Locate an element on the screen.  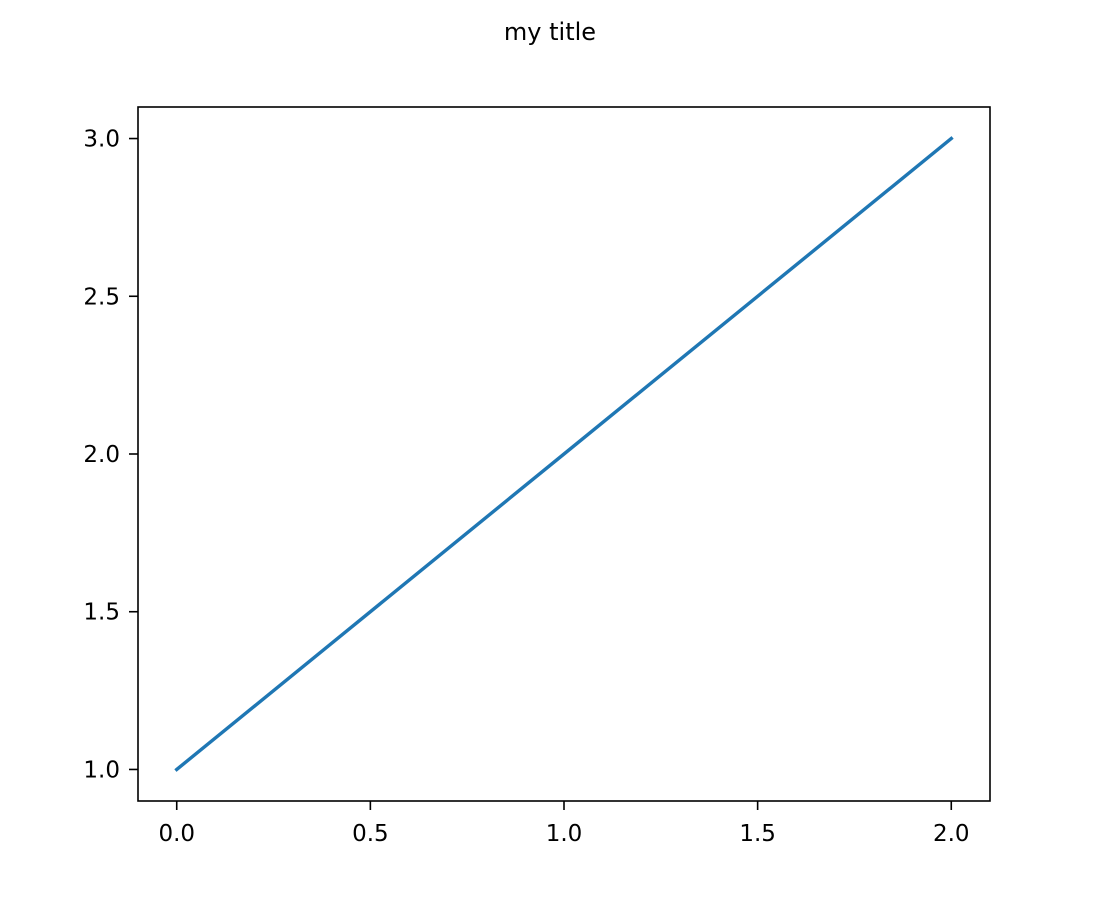
y-tick-label: 3.0 is located at coordinates (101, 140).